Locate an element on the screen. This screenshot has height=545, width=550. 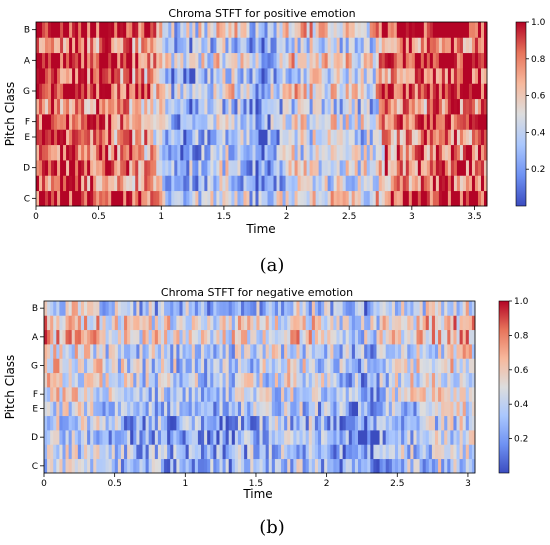
colorbar-tick-label: 0.6 is located at coordinates (521, 371).